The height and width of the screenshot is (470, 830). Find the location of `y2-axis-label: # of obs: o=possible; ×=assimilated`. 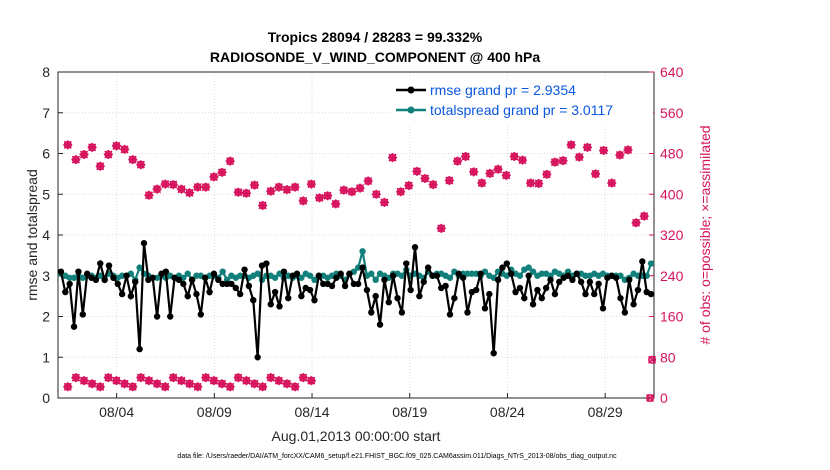

y2-axis-label: # of obs: o=possible; ×=assimilated is located at coordinates (705, 234).